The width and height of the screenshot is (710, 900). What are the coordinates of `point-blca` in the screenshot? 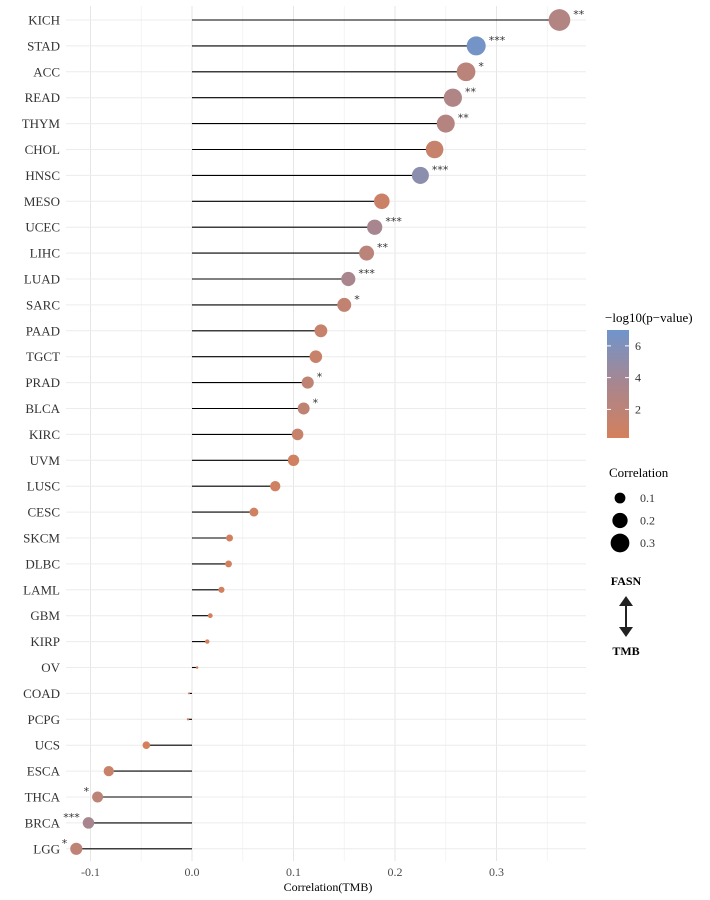 It's located at (303, 408).